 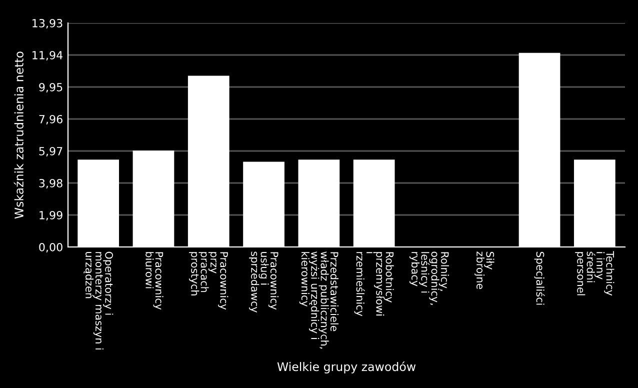 What do you see at coordinates (429, 278) in the screenshot?
I see `x-tick-label: Rolnicy, ogrodnicy, leśnicy i rybacy` at bounding box center [429, 278].